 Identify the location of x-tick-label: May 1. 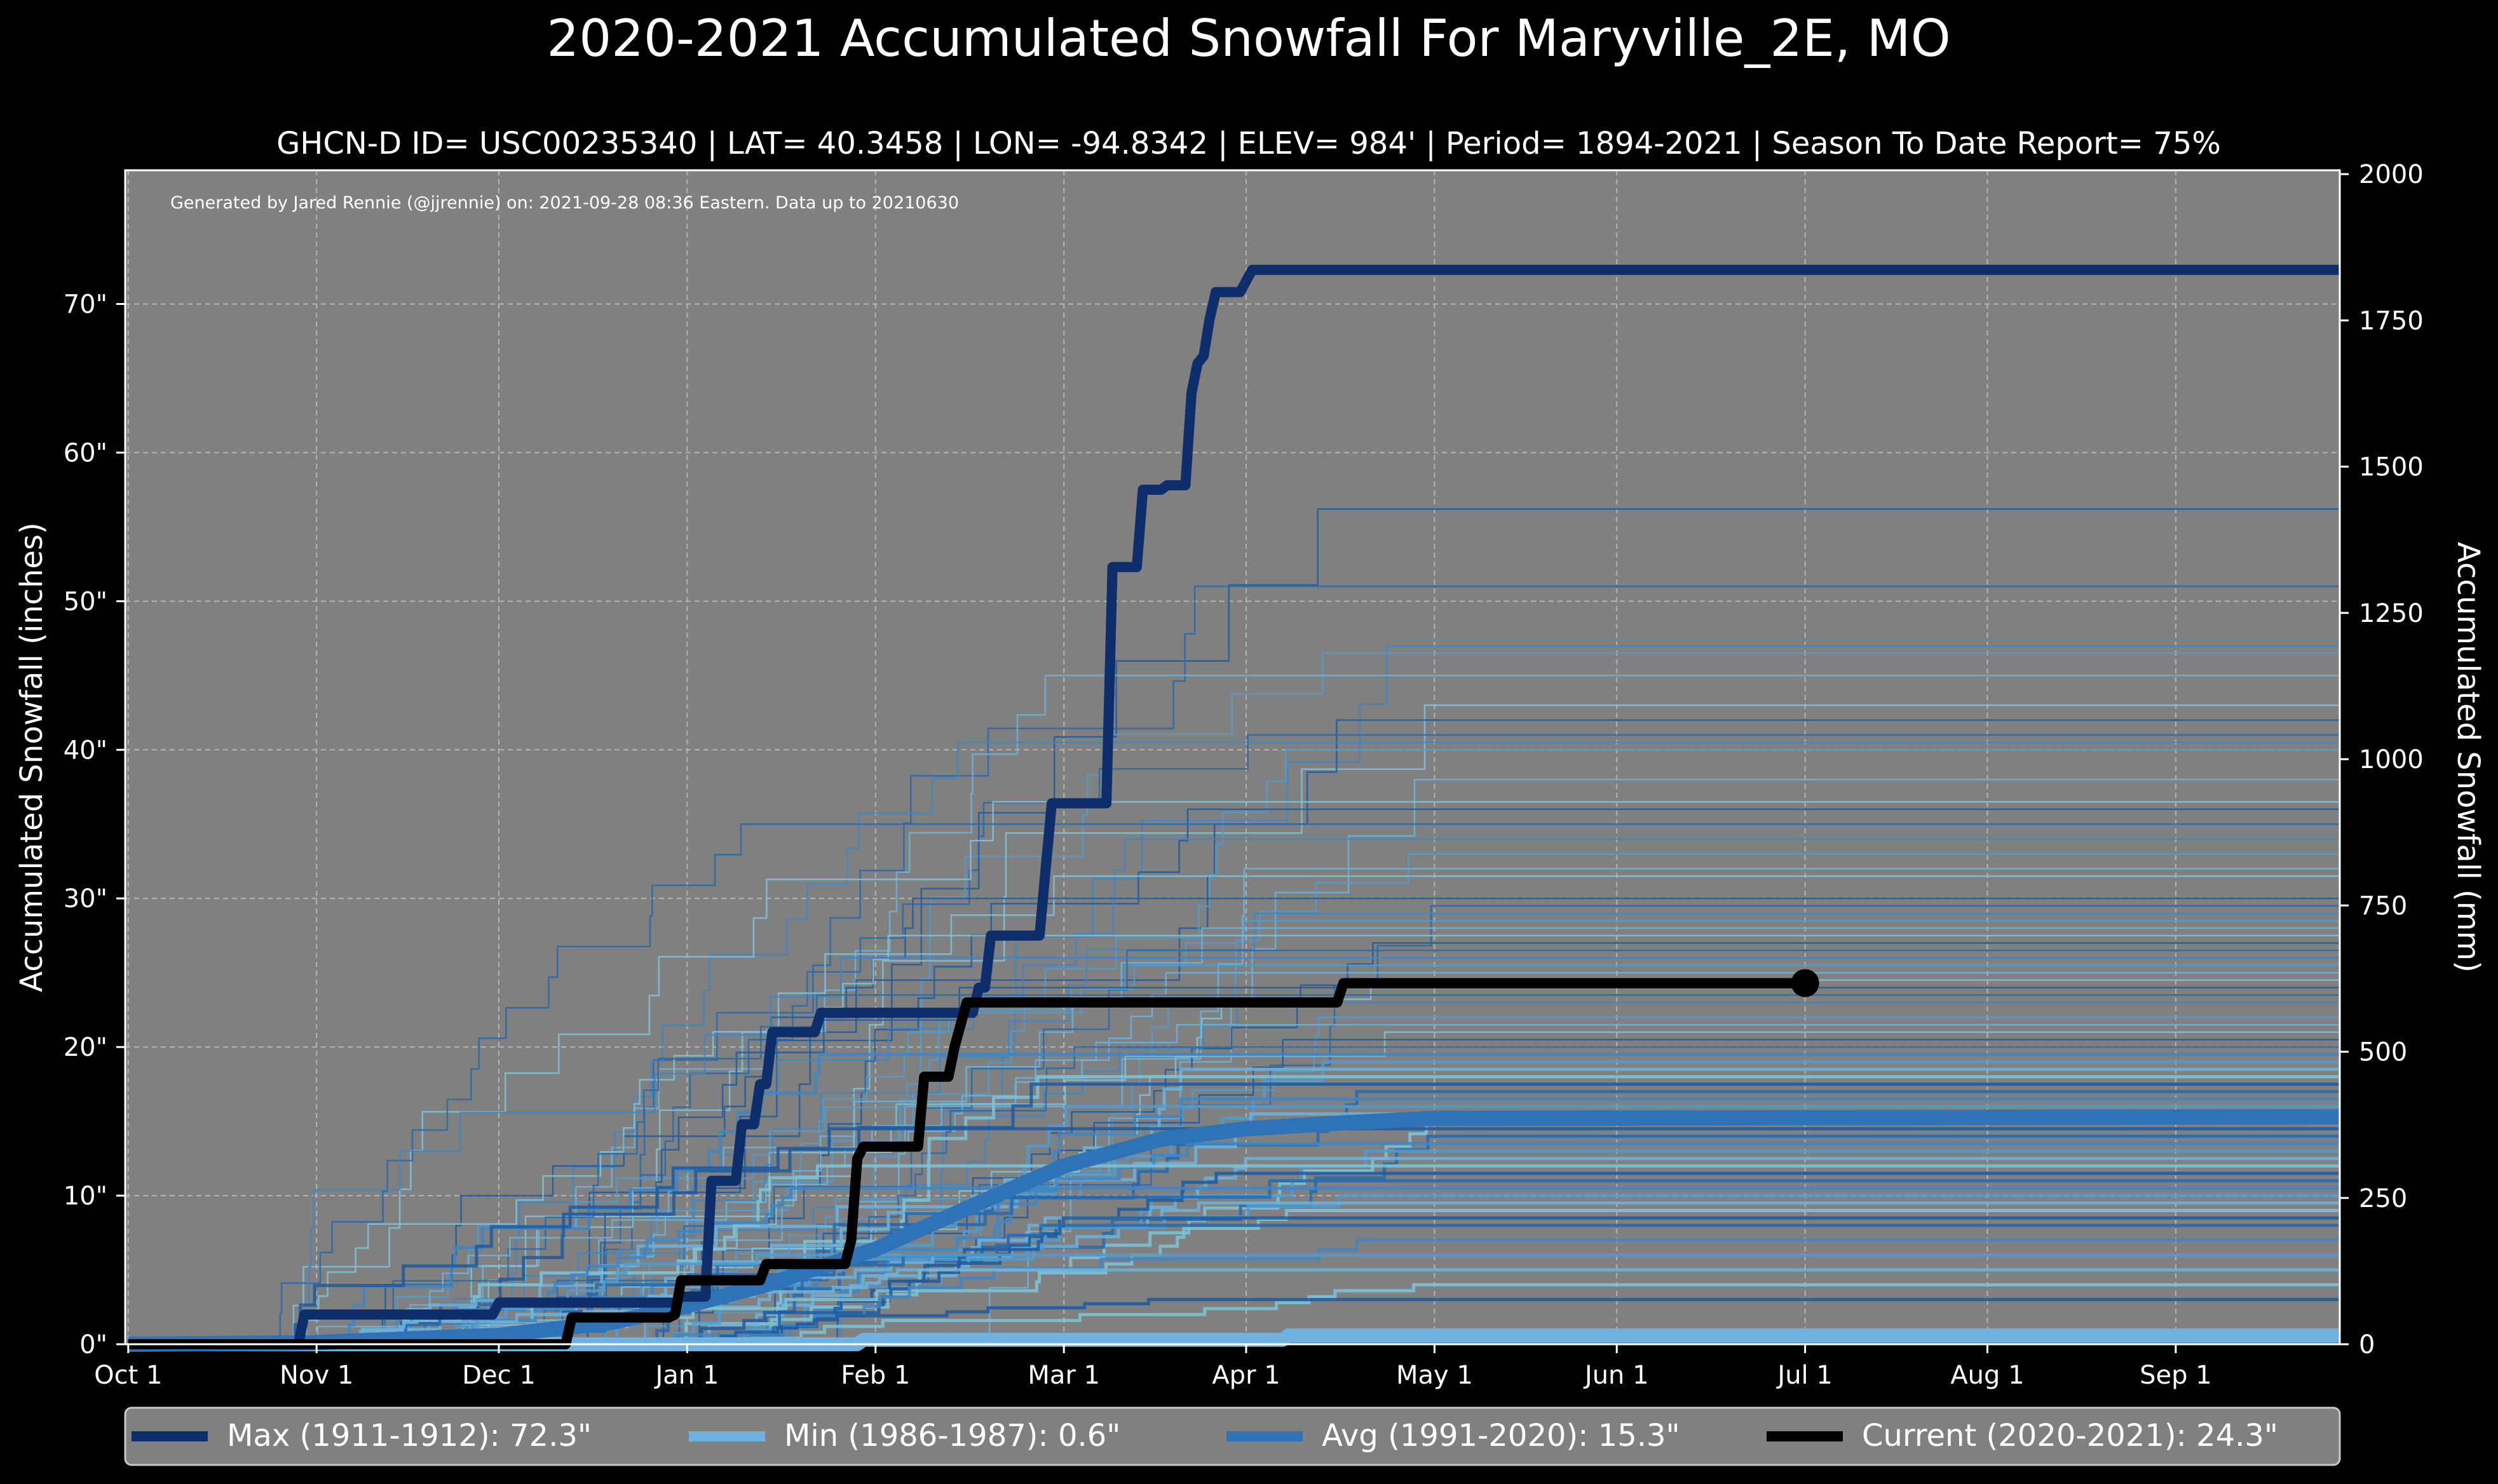
(1434, 1375).